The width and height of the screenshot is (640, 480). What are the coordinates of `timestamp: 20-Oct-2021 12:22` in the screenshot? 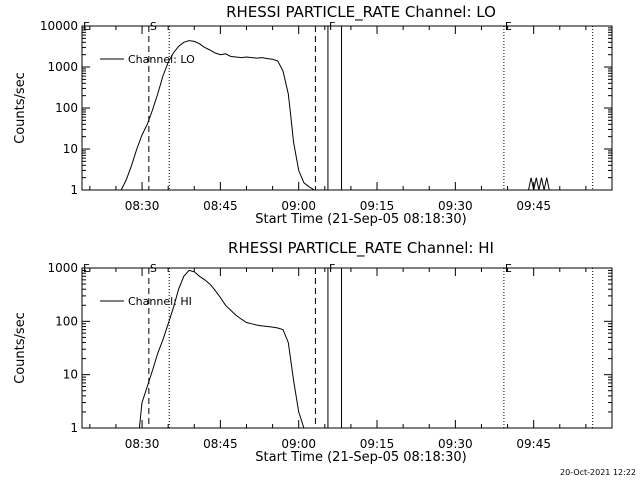 It's located at (598, 472).